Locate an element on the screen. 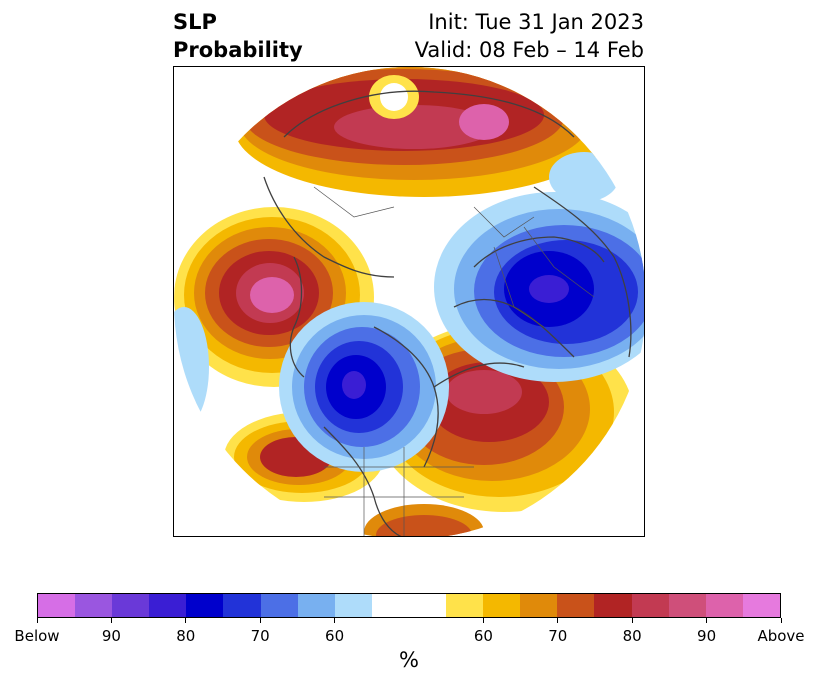 The image size is (819, 686). colorbar-unit: % is located at coordinates (409, 660).